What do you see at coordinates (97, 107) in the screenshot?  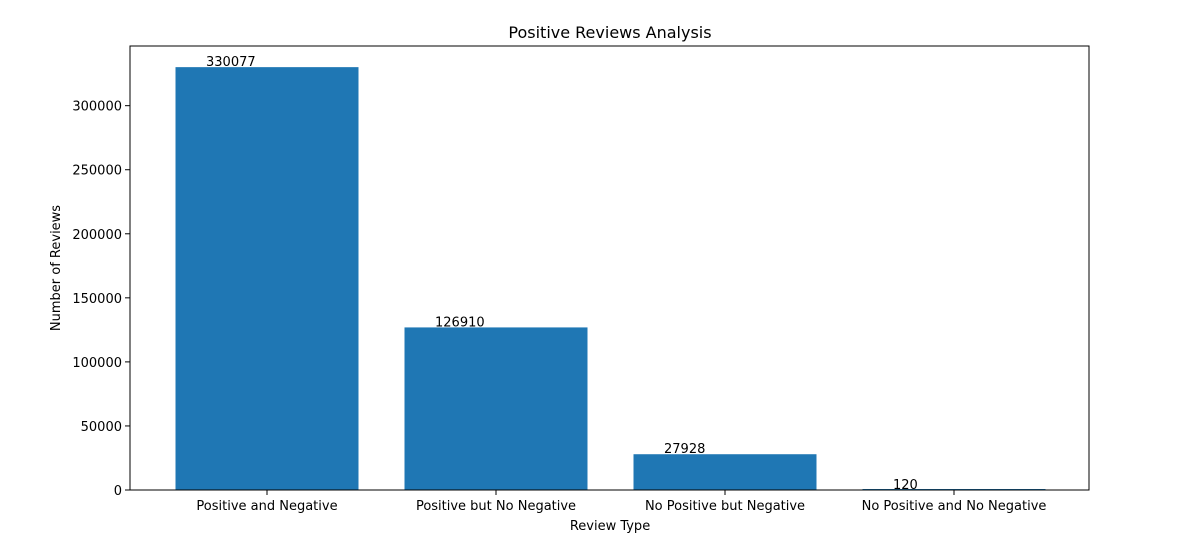 I see `y-tick-label-7: 300000` at bounding box center [97, 107].